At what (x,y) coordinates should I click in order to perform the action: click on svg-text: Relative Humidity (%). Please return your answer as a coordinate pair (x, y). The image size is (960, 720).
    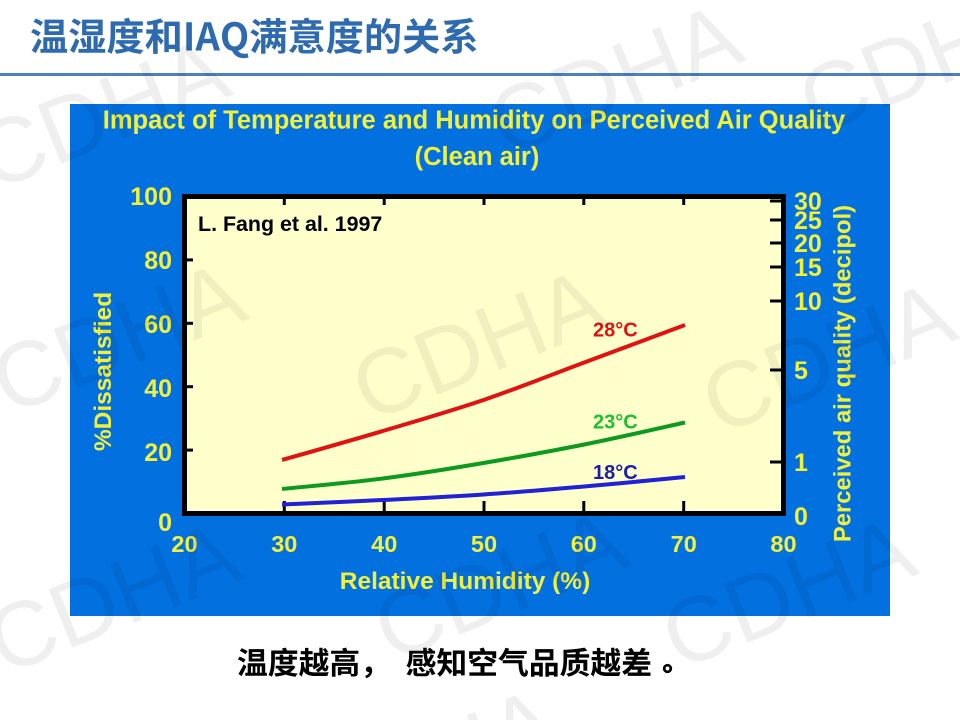
    Looking at the image, I should click on (465, 581).